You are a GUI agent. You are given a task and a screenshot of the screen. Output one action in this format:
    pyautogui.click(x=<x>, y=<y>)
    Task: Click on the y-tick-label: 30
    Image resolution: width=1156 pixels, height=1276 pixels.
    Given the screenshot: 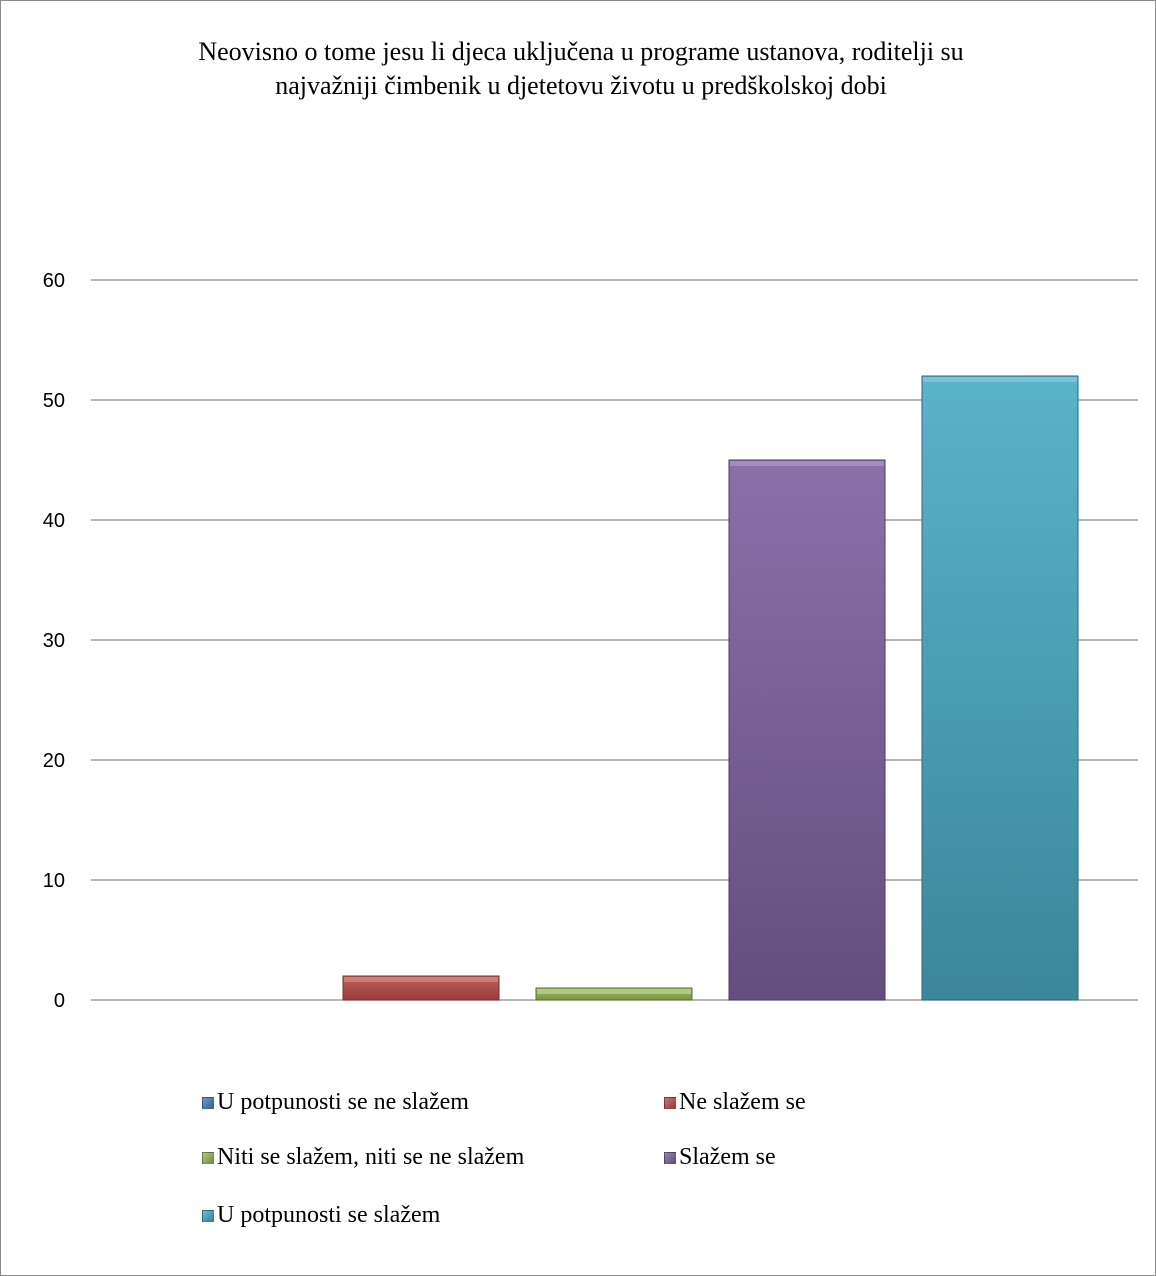 What is the action you would take?
    pyautogui.click(x=54, y=641)
    